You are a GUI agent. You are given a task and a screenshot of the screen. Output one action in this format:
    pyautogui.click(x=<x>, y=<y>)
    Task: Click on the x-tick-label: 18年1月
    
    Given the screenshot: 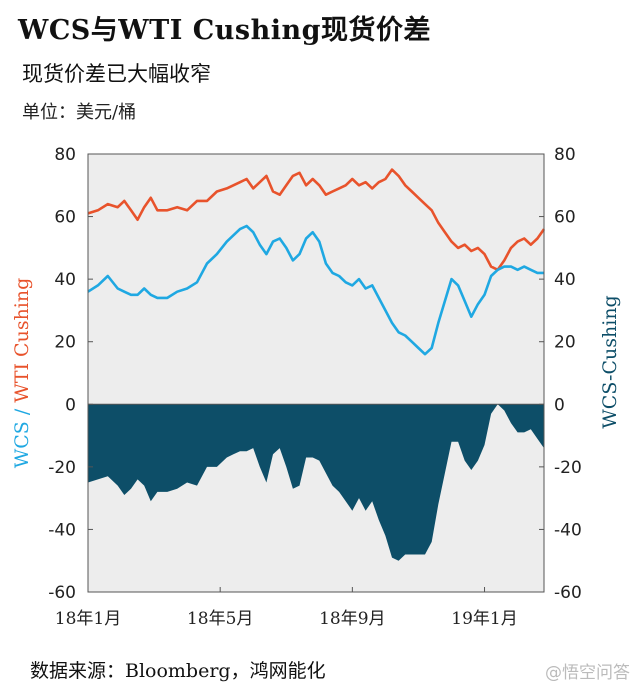 What is the action you would take?
    pyautogui.click(x=88, y=619)
    